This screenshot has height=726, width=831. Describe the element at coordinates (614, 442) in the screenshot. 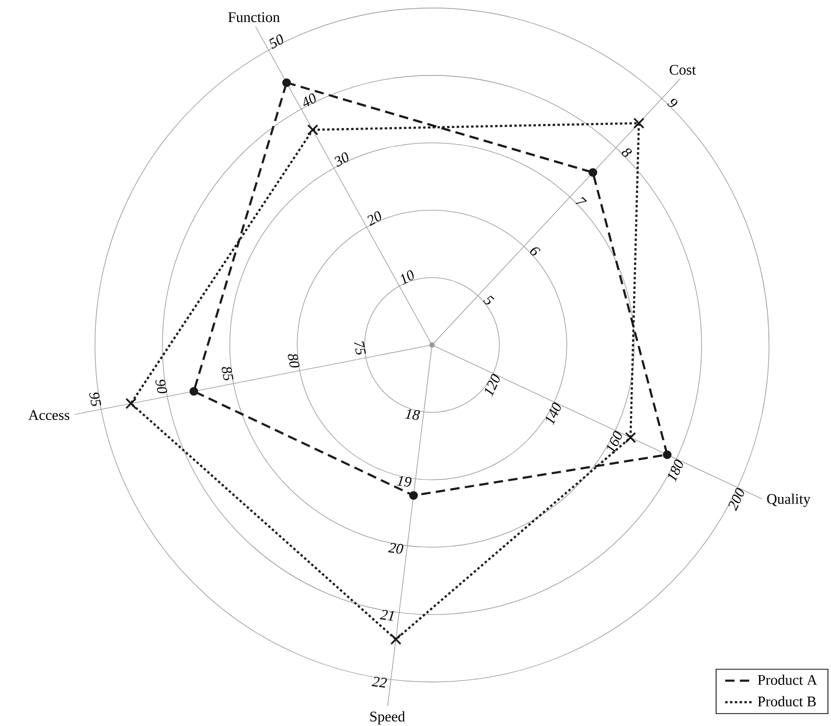

I see `text: 160` at that location.